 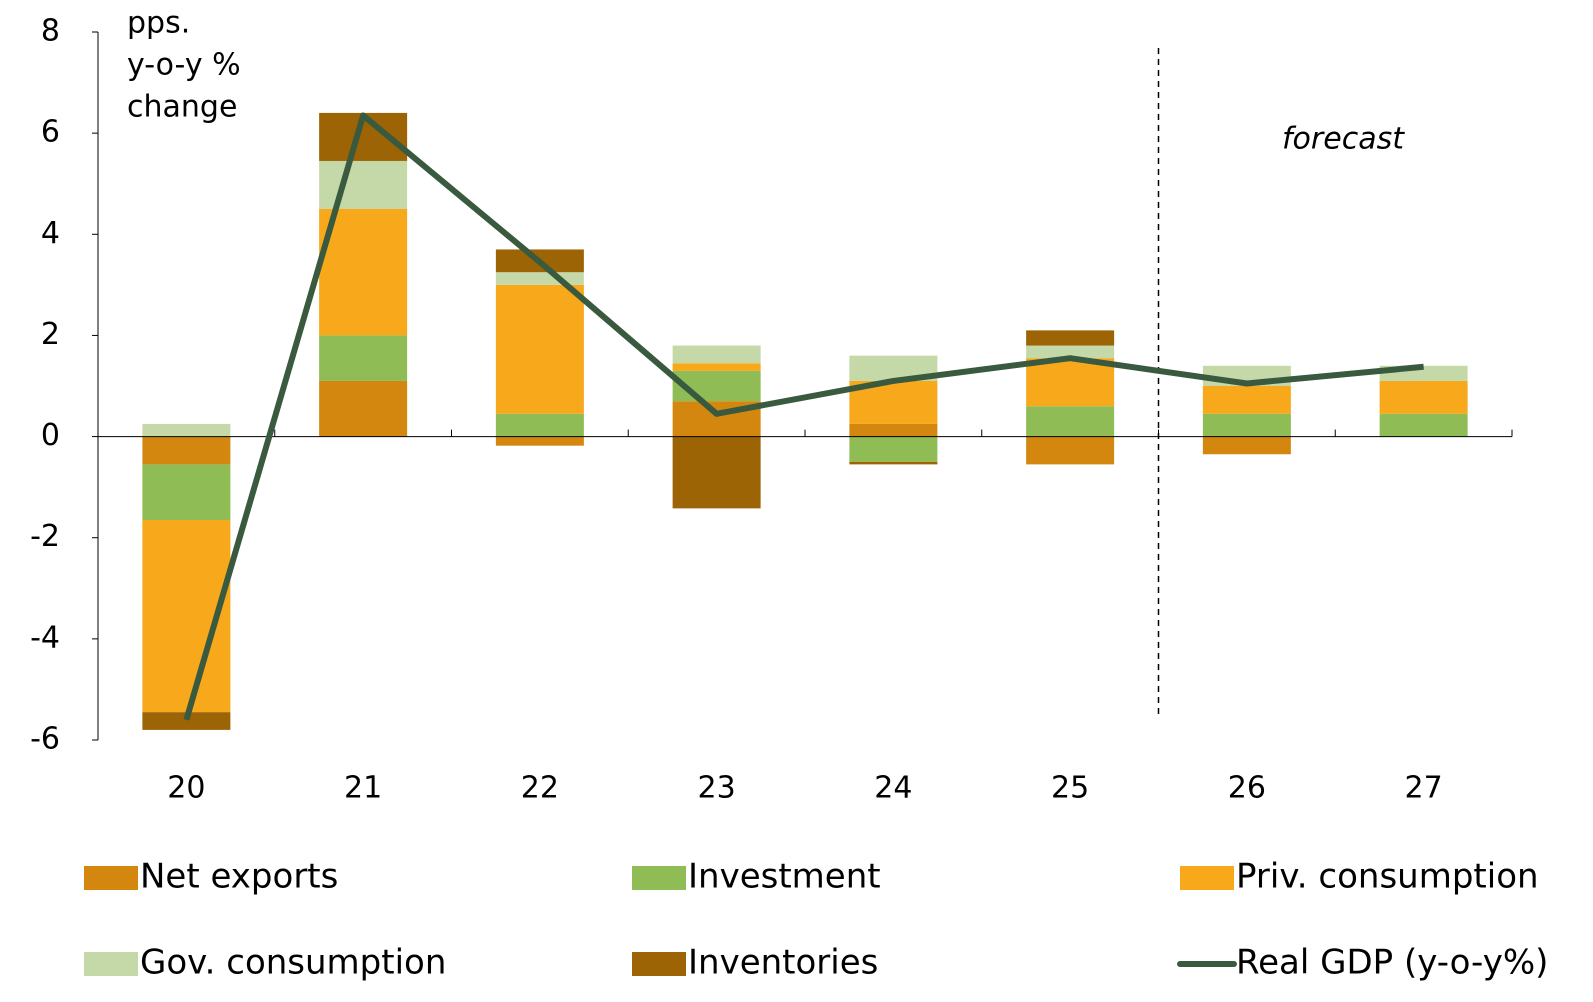 What do you see at coordinates (239, 877) in the screenshot?
I see `legend-label: Net exports` at bounding box center [239, 877].